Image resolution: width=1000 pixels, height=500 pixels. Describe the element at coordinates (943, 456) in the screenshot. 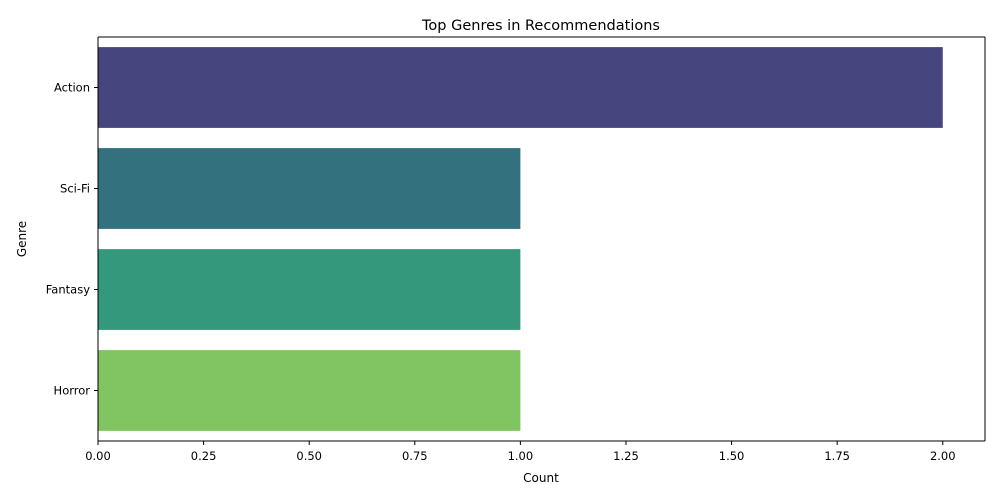

I see `x-tick-label: 2.00` at that location.